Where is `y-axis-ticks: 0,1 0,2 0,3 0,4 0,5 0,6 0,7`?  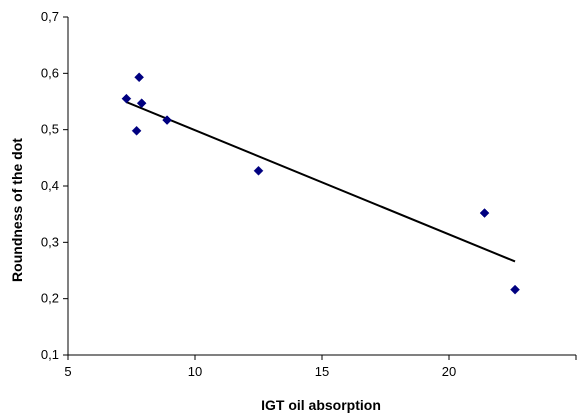
y-axis-ticks: 0,1 0,2 0,3 0,4 0,5 0,6 0,7 is located at coordinates (54, 185).